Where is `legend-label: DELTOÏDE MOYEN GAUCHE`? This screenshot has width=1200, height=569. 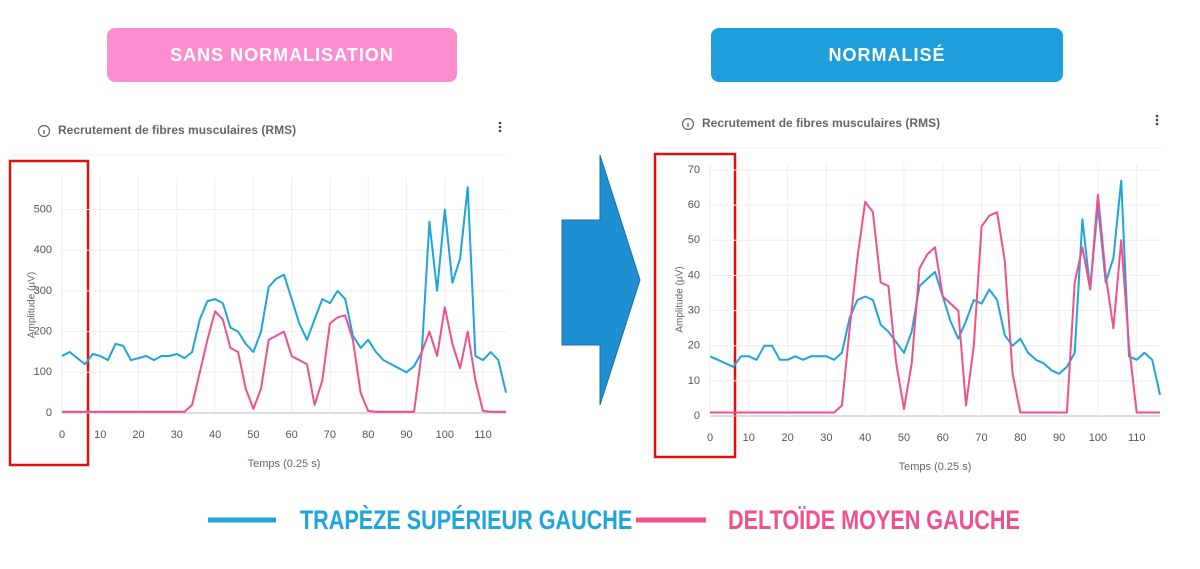 legend-label: DELTOÏDE MOYEN GAUCHE is located at coordinates (874, 521).